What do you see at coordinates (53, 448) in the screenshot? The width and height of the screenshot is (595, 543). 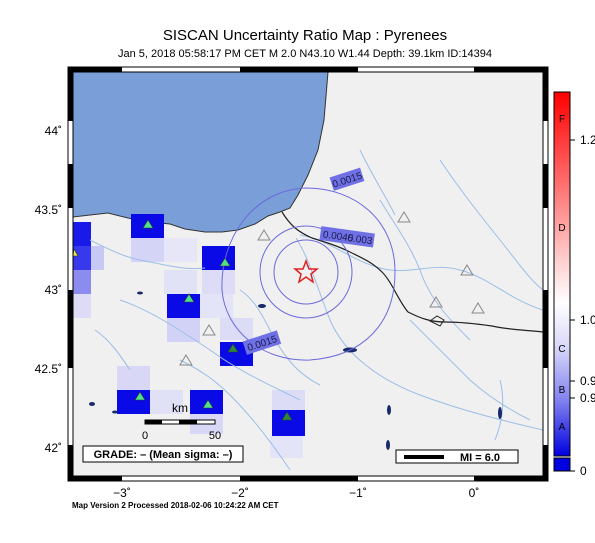 I see `lat-label-42: 42˚` at bounding box center [53, 448].